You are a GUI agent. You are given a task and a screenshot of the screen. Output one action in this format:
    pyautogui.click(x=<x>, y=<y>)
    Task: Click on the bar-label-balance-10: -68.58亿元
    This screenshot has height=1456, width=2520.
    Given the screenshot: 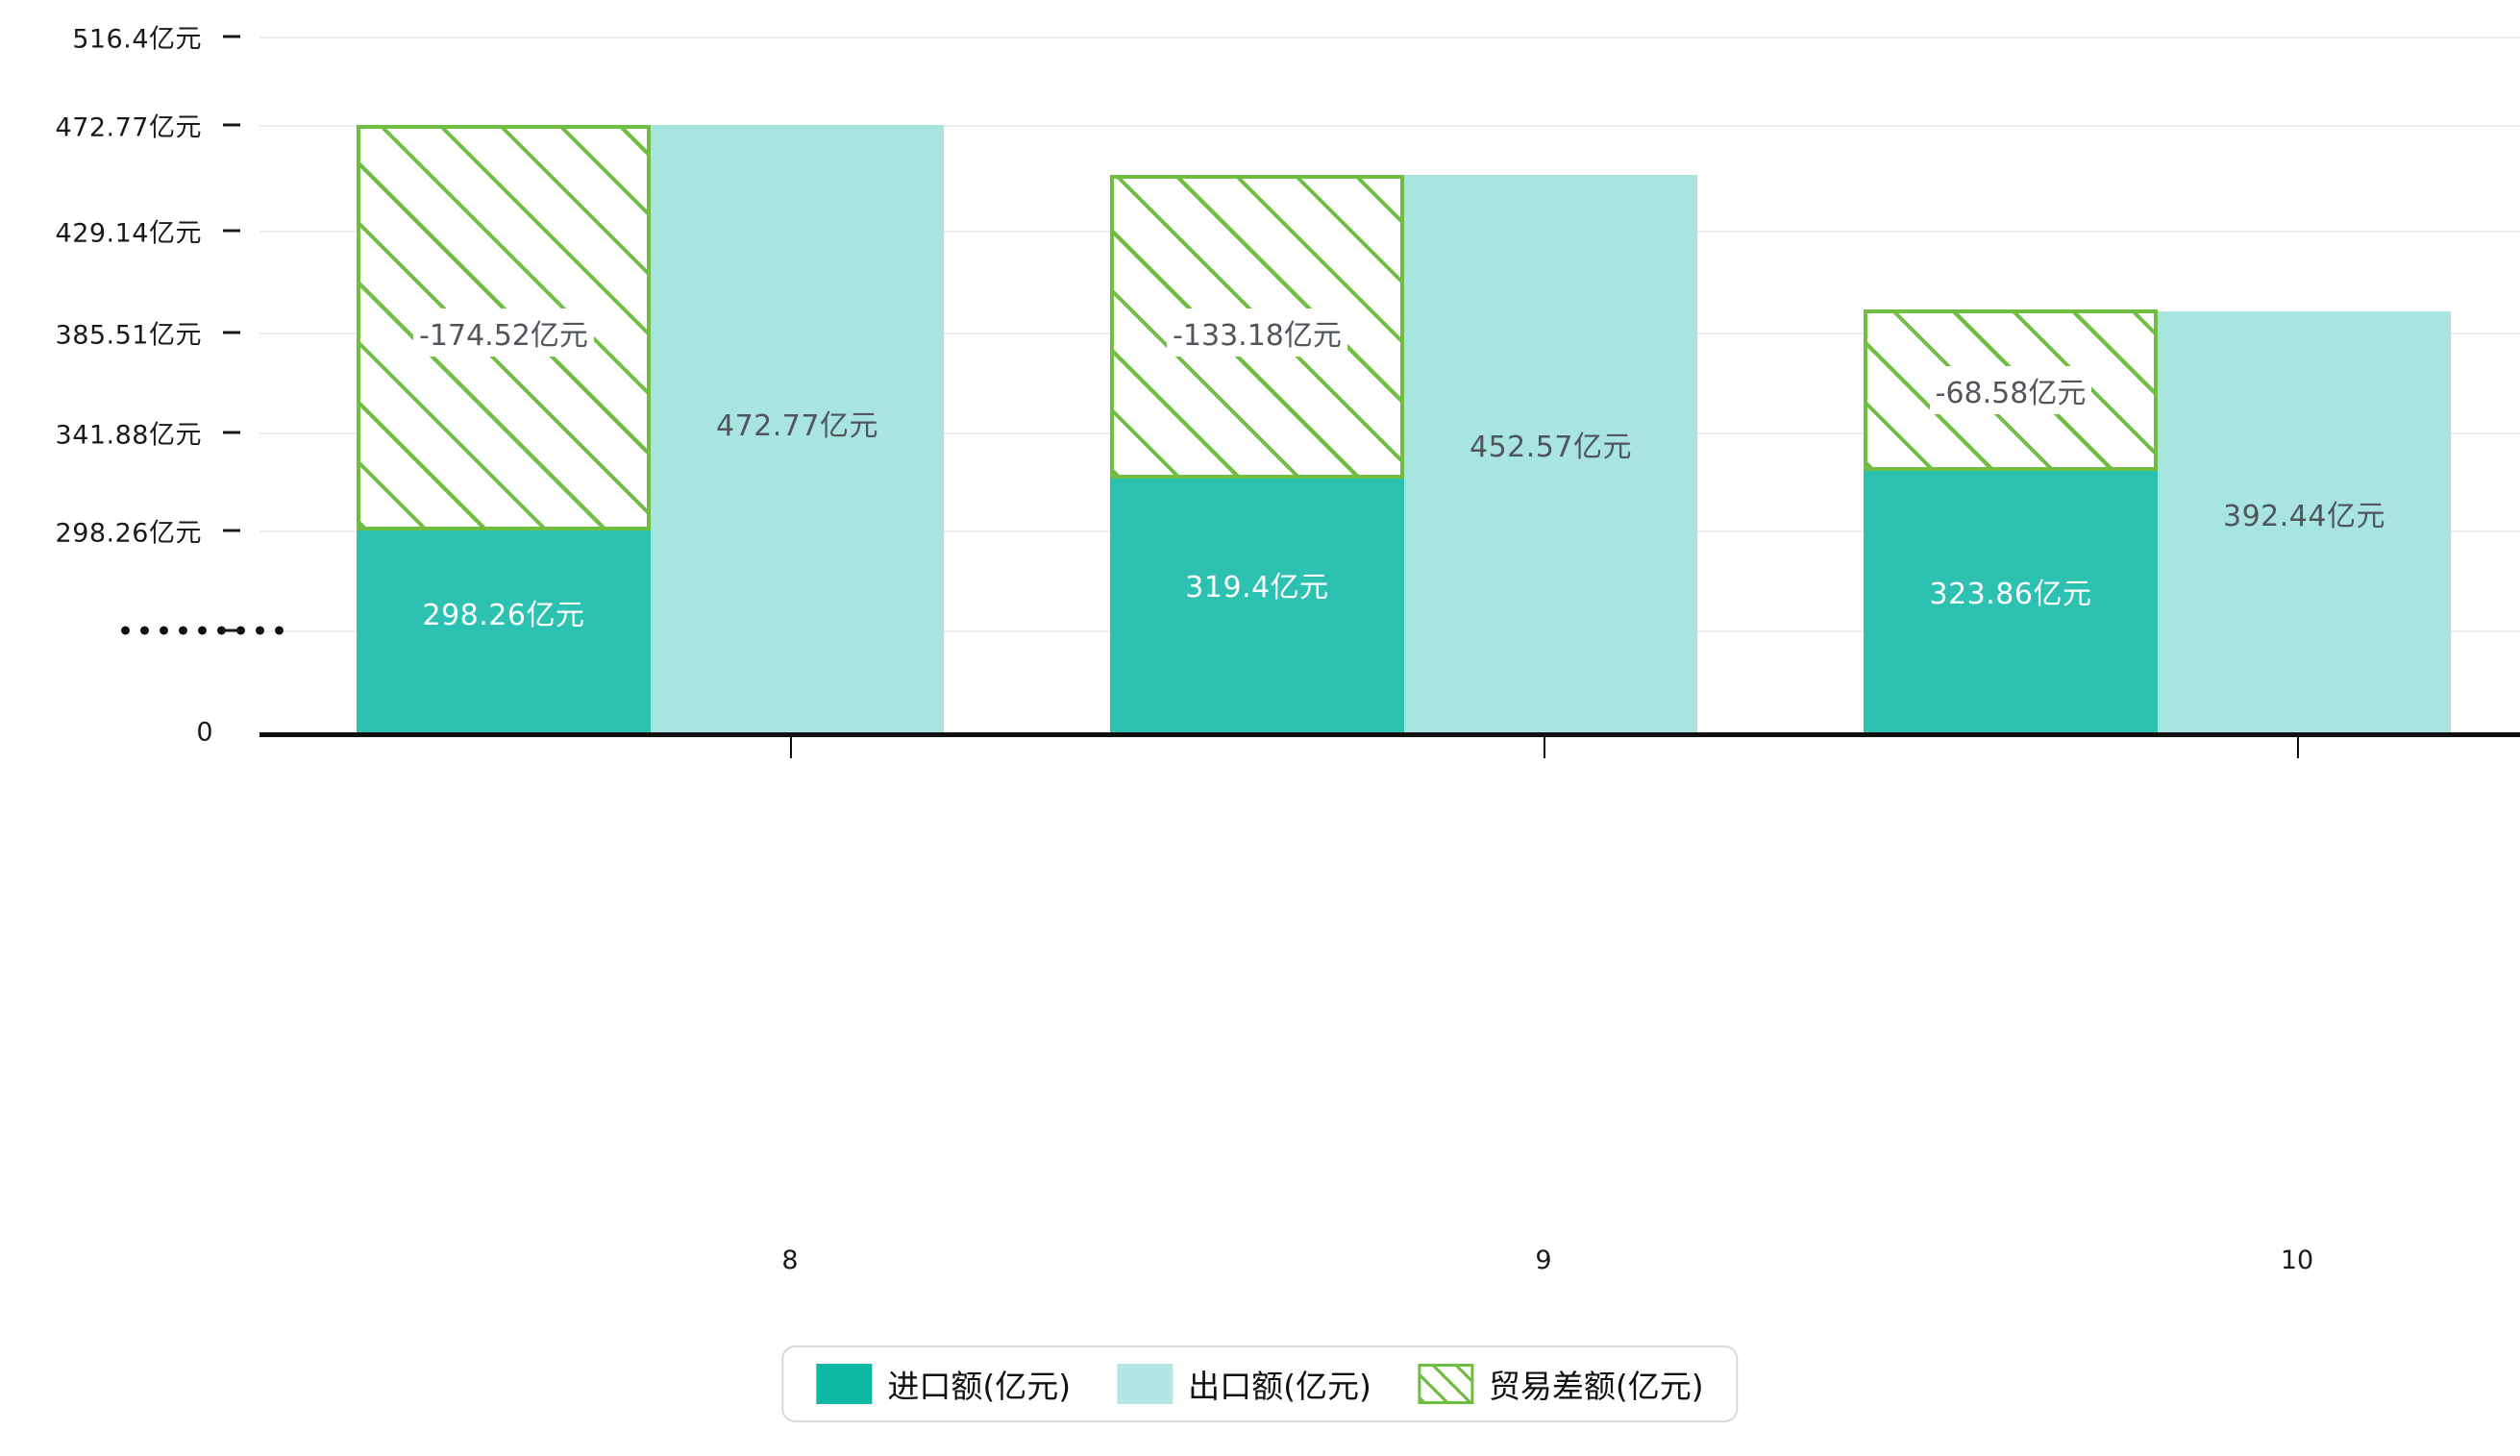 What is the action you would take?
    pyautogui.click(x=2010, y=390)
    